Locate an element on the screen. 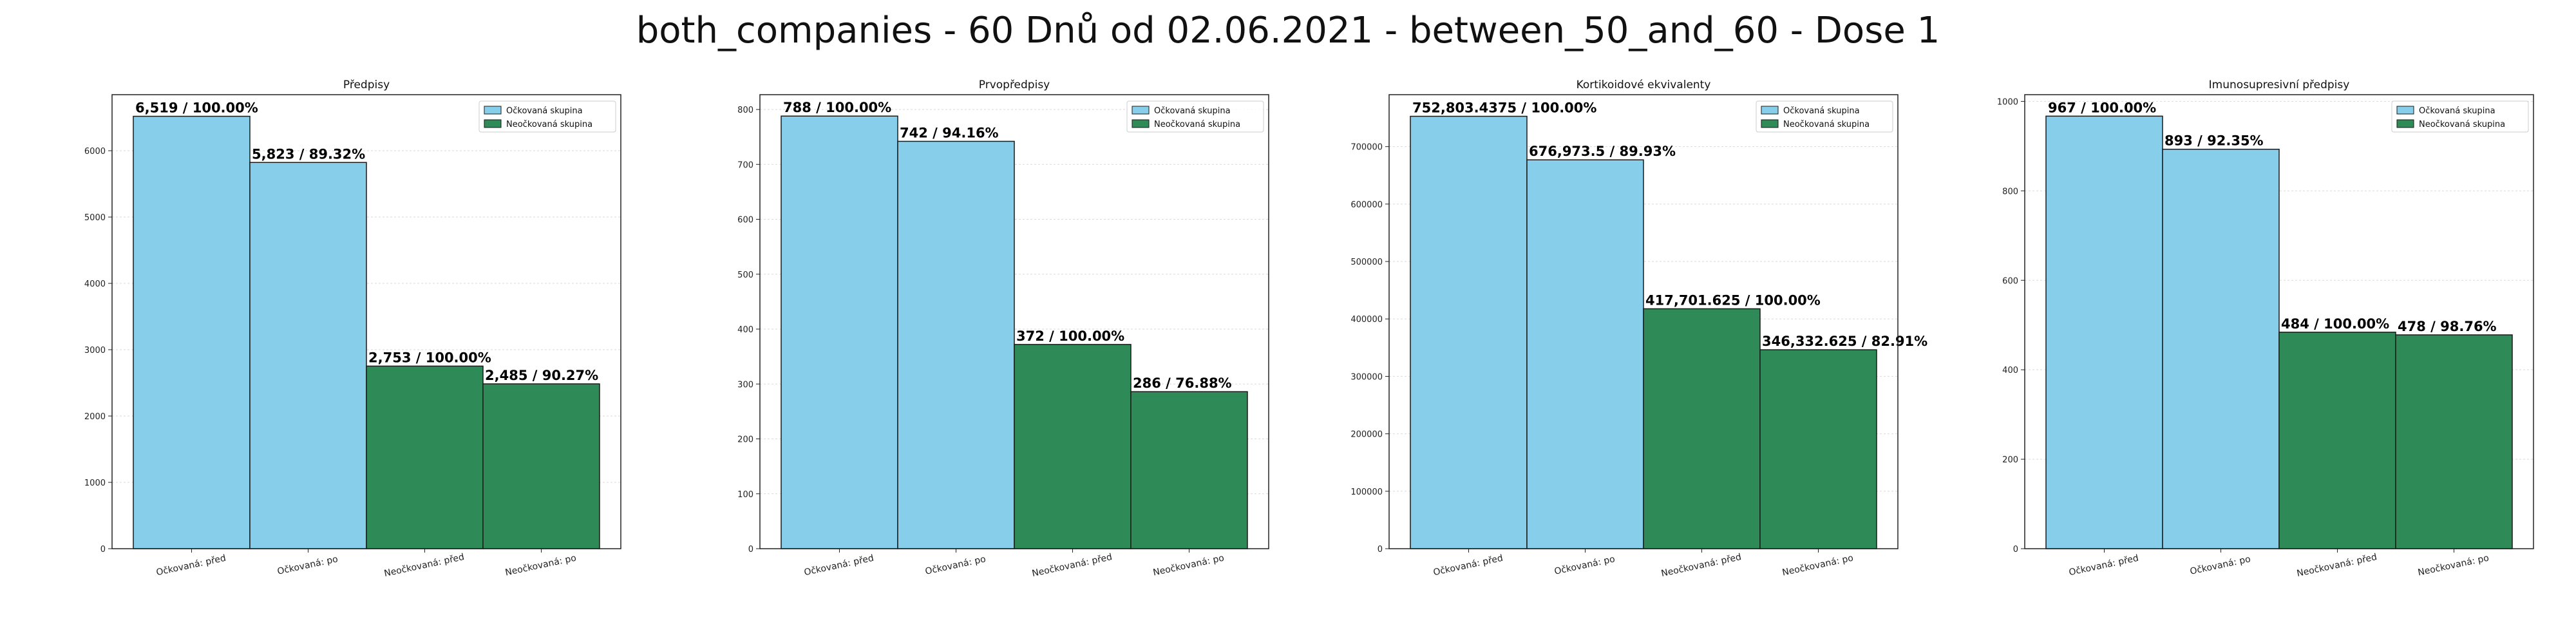  data-label: 417,701.625 / 100.00% is located at coordinates (1733, 300).